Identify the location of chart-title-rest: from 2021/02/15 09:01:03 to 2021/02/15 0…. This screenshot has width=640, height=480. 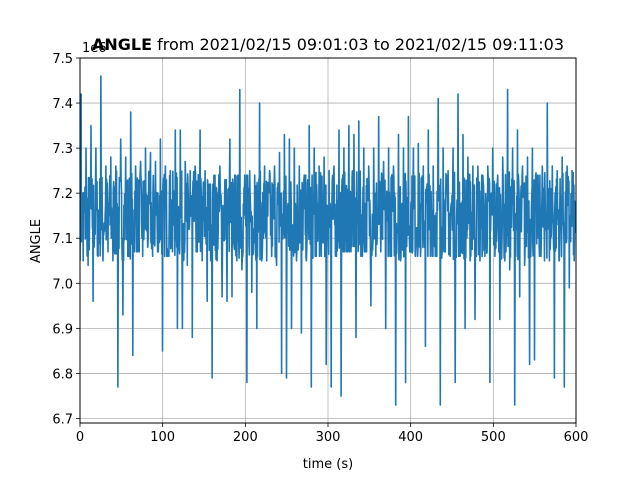
(358, 44).